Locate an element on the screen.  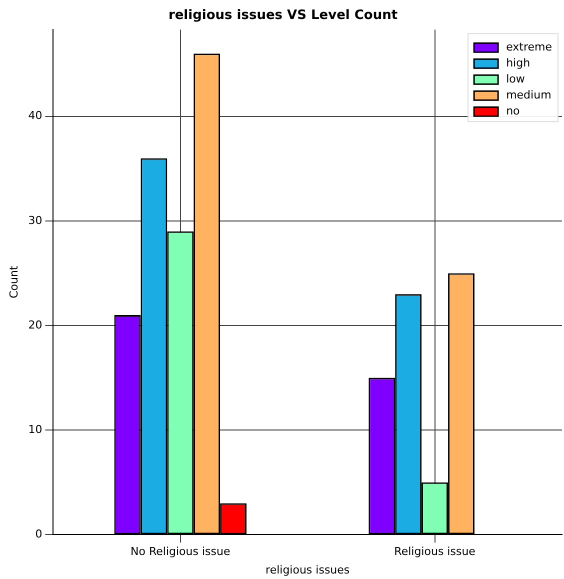
y-tick-label: 40 is located at coordinates (35, 115).